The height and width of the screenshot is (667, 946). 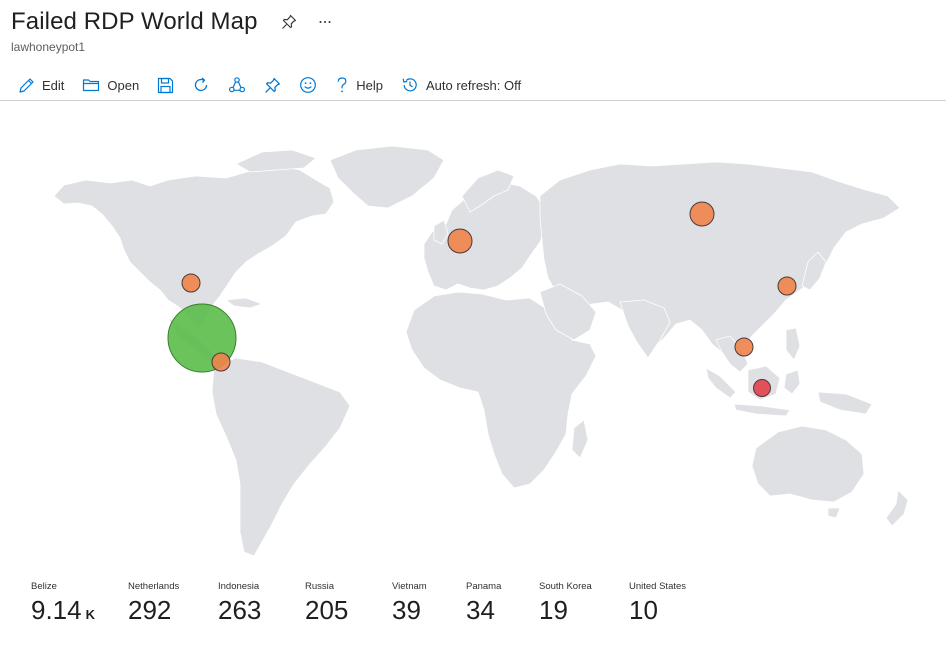 What do you see at coordinates (721, 383) in the screenshot?
I see `sumatra-landmass` at bounding box center [721, 383].